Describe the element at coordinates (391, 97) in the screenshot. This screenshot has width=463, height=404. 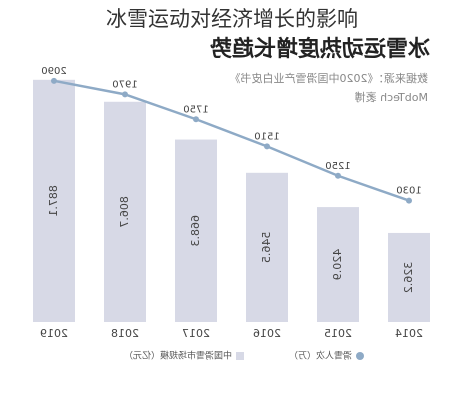
I see `source: MobTech 袤博` at that location.